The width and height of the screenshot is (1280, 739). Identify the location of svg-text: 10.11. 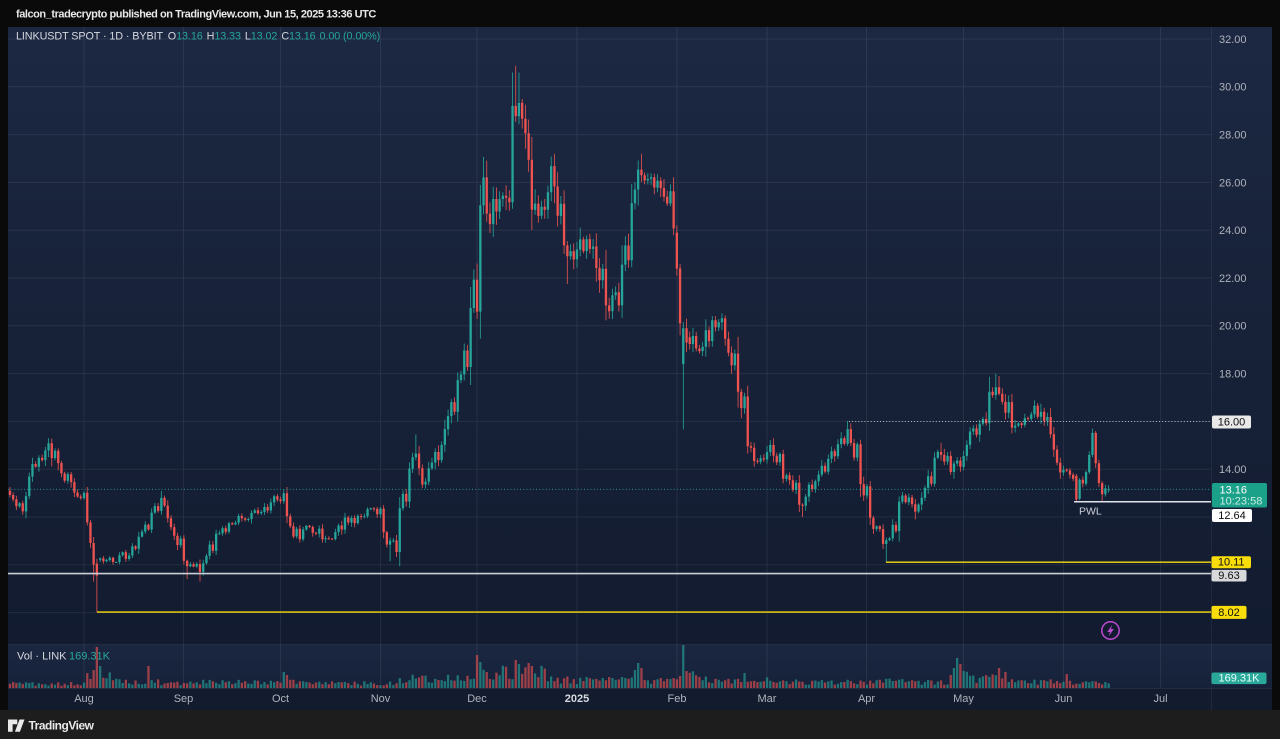
(1231, 563).